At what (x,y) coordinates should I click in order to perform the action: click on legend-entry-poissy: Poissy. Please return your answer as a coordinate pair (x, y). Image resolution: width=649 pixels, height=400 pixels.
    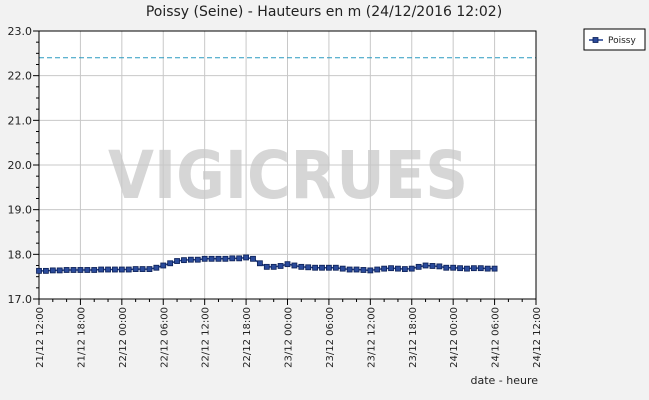
    Looking at the image, I should click on (622, 41).